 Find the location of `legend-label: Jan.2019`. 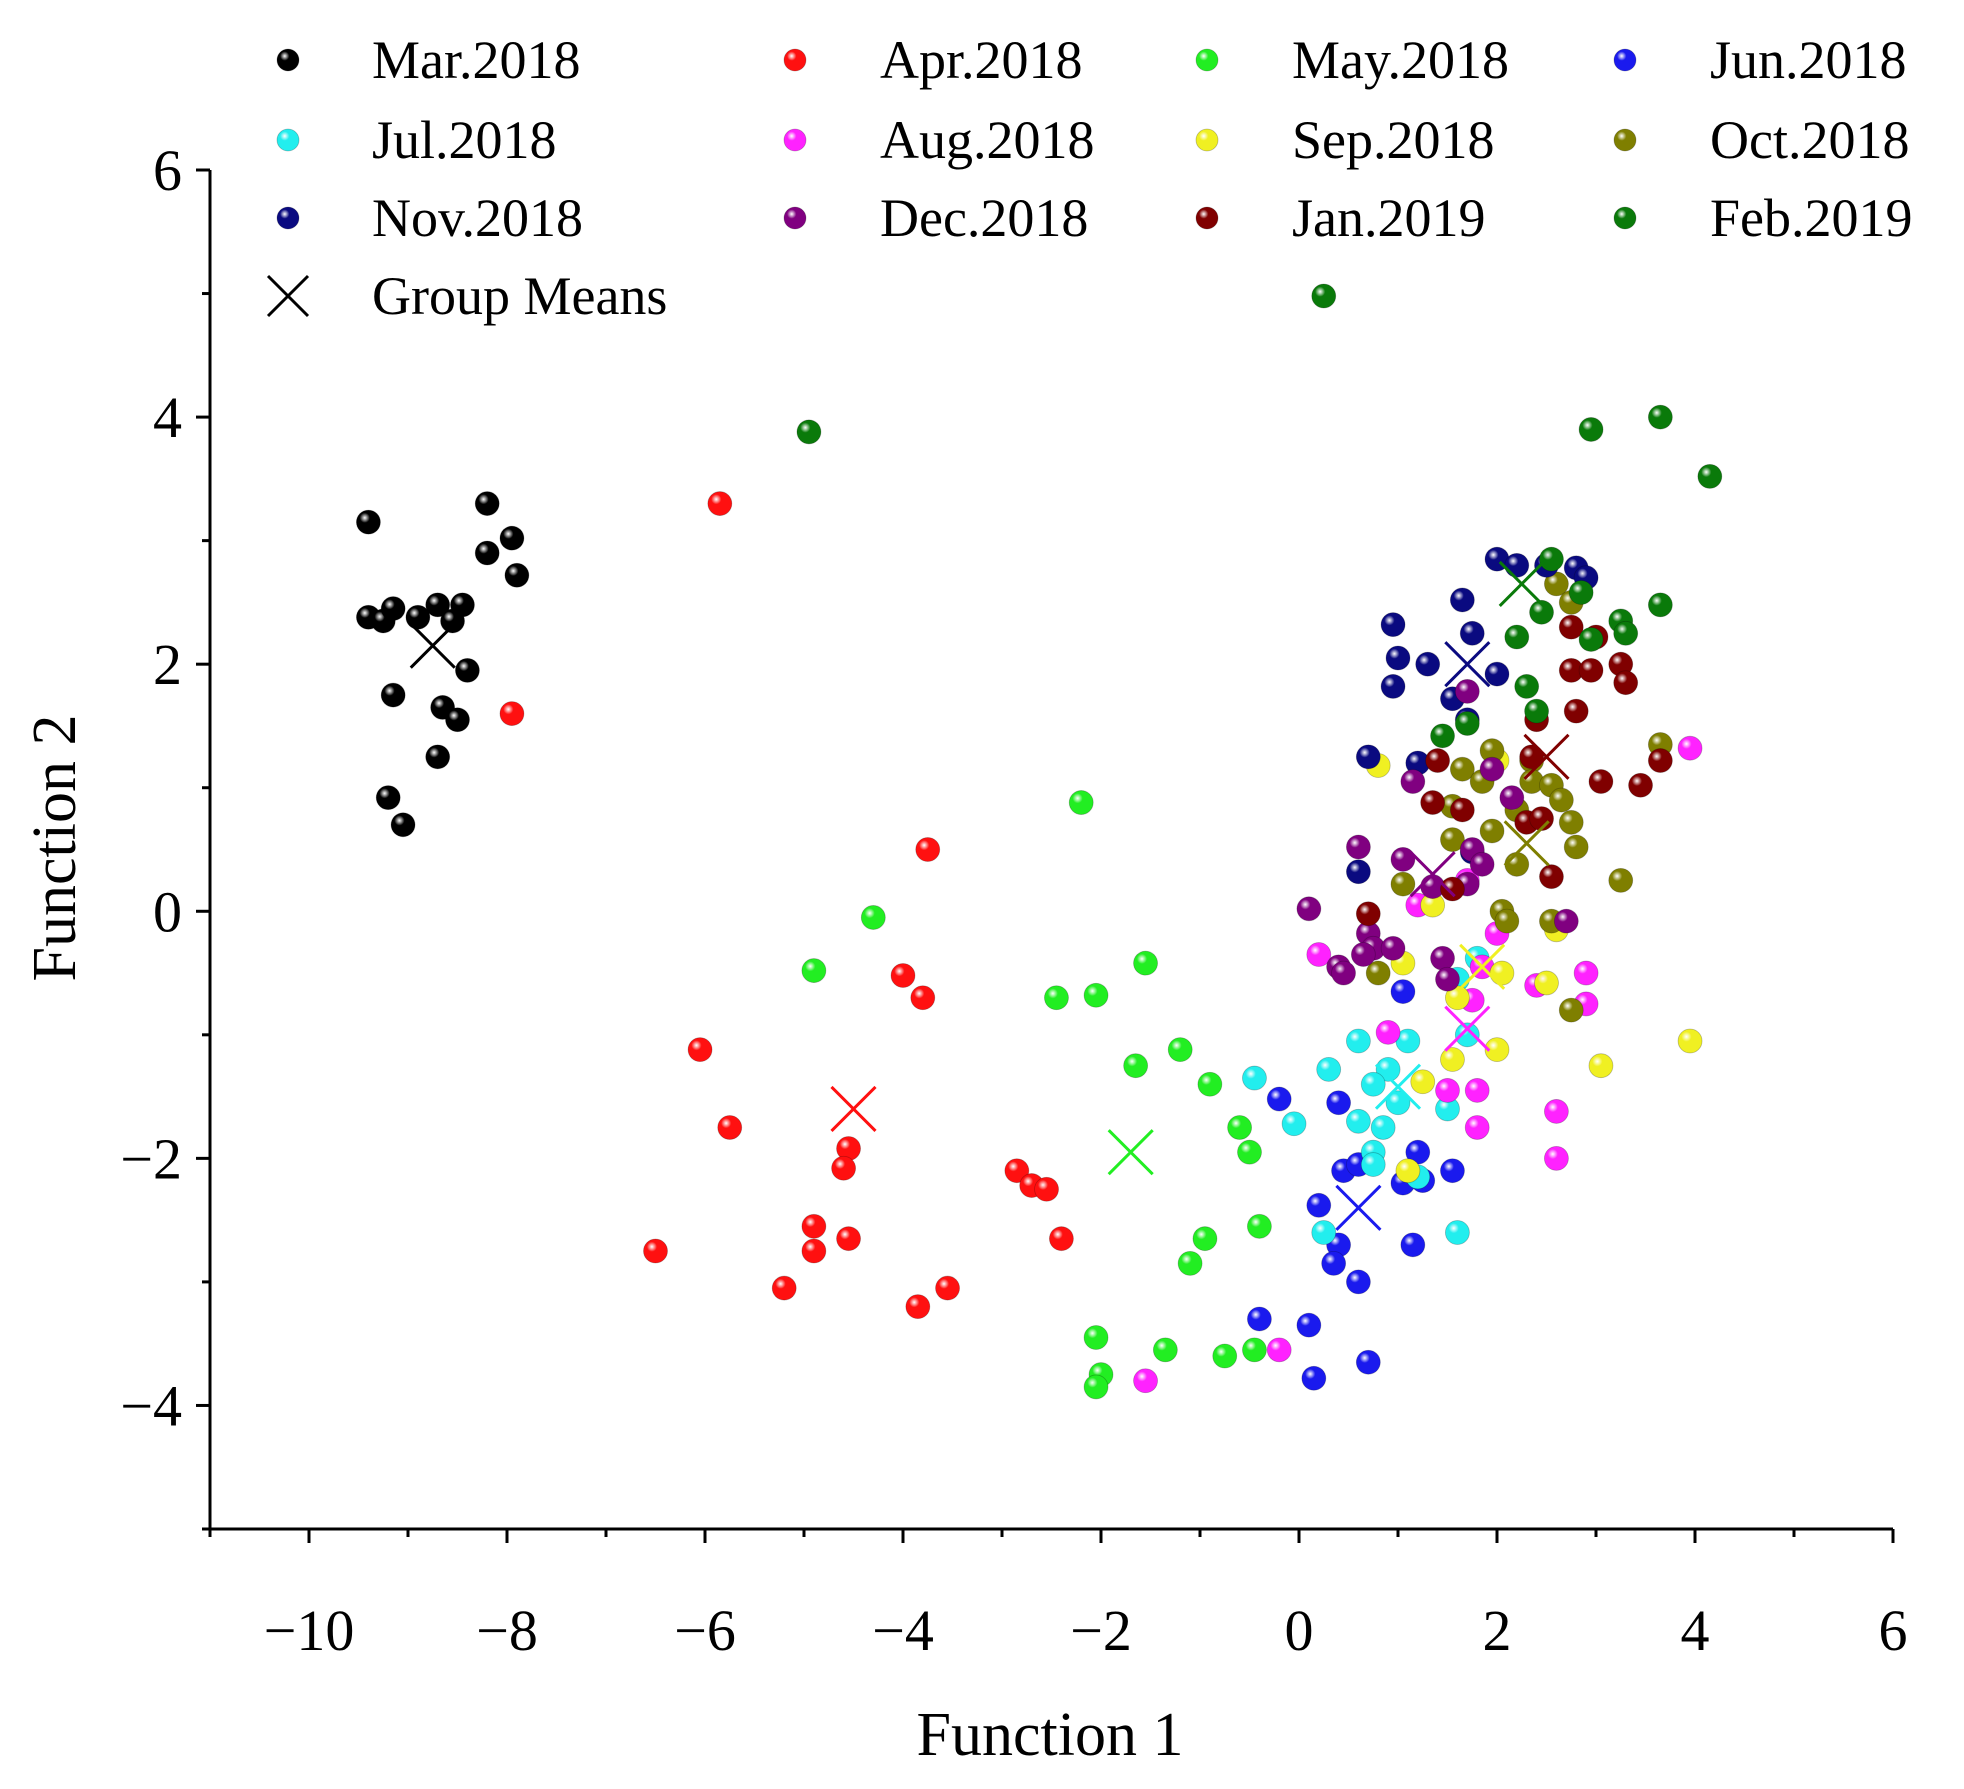

legend-label: Jan.2019 is located at coordinates (1388, 218).